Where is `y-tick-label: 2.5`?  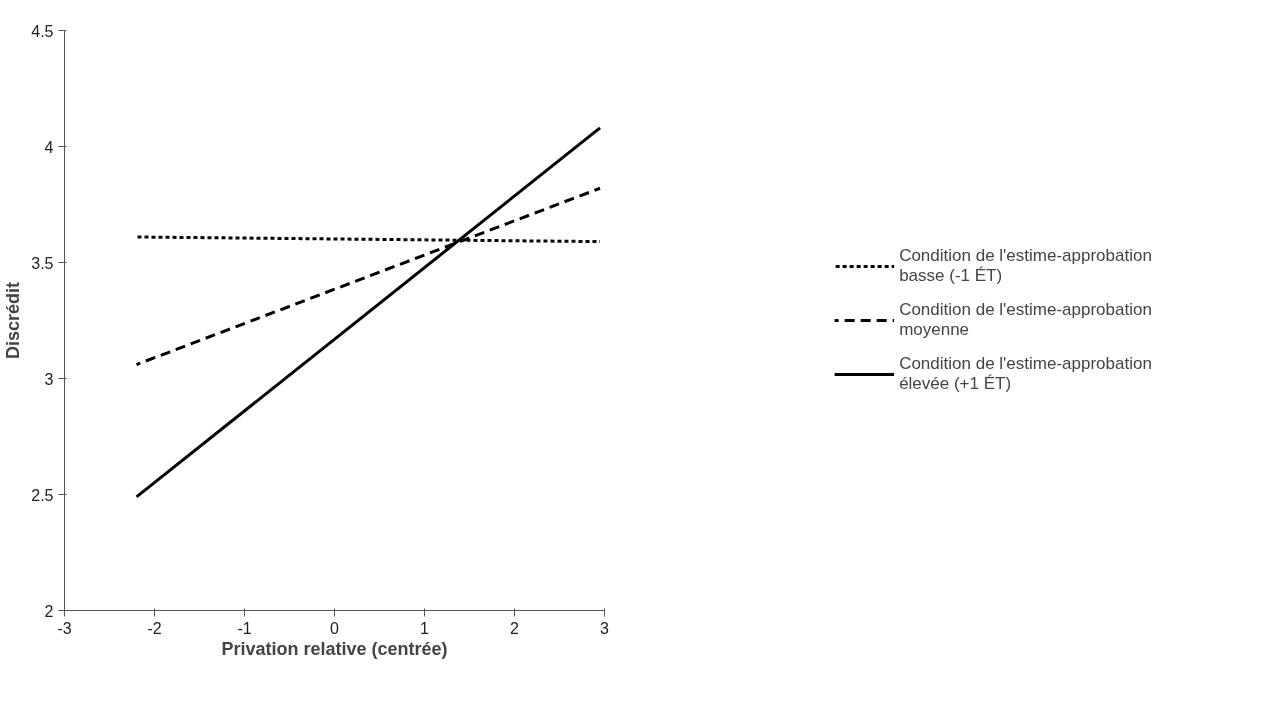 y-tick-label: 2.5 is located at coordinates (42, 495).